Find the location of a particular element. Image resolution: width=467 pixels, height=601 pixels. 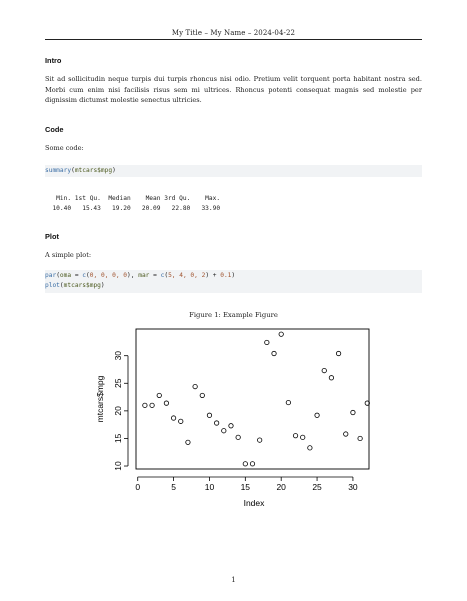

code-intro-text: Some code: is located at coordinates (64, 148).